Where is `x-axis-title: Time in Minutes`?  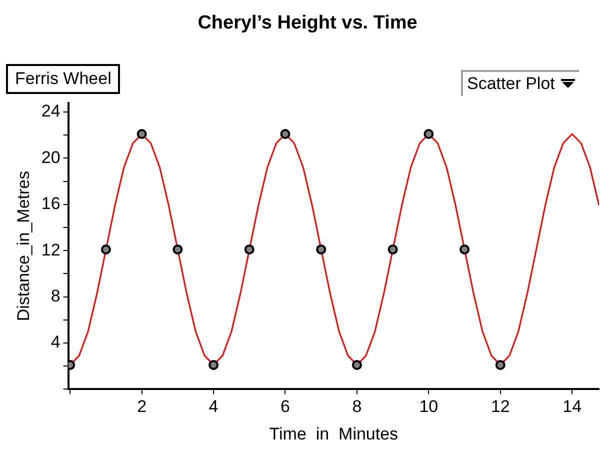
x-axis-title: Time in Minutes is located at coordinates (333, 434).